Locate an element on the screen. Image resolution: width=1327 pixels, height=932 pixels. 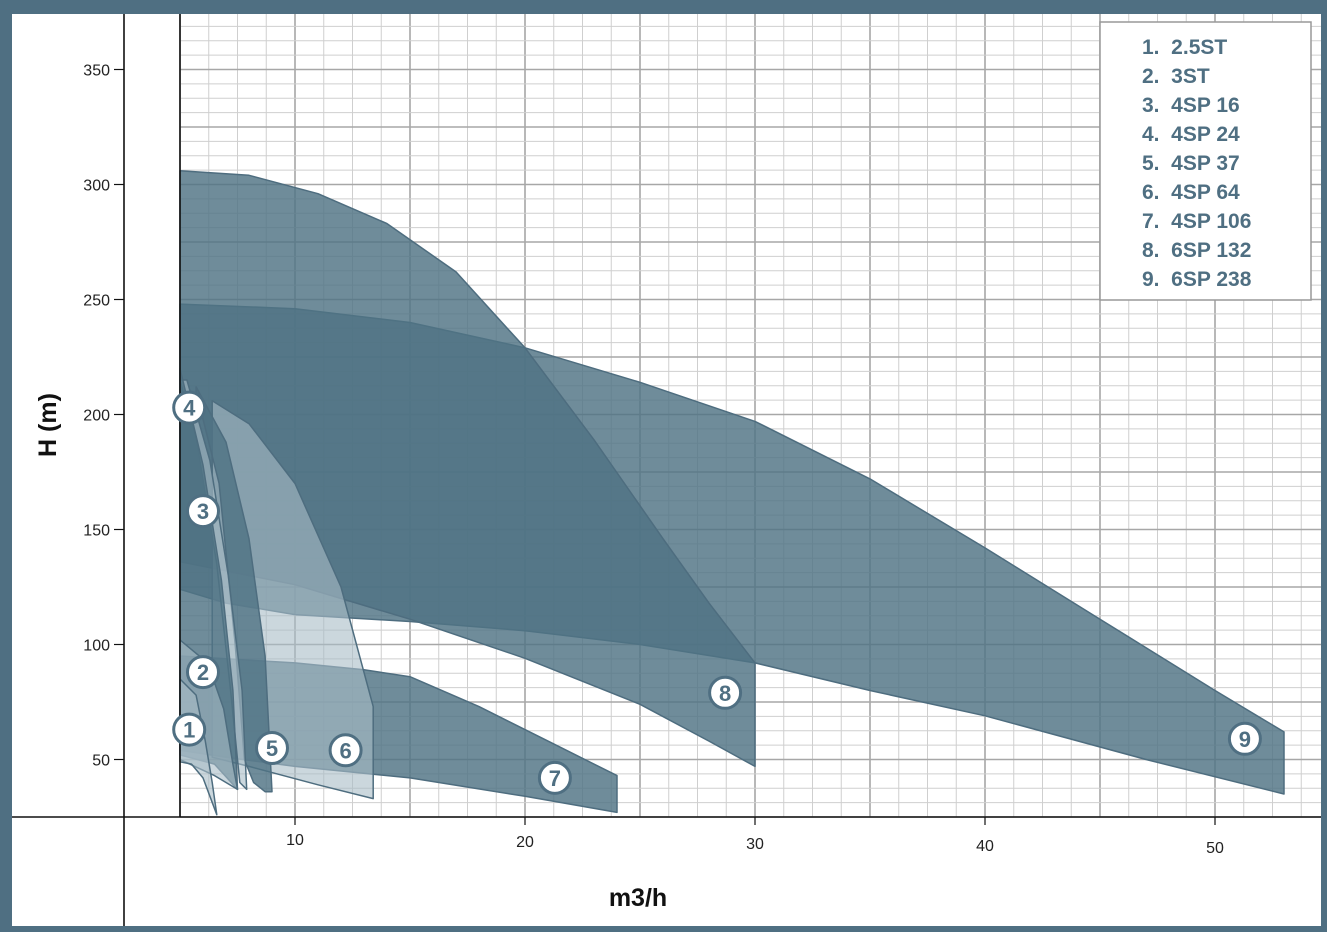
badge-label: 7 is located at coordinates (555, 778).